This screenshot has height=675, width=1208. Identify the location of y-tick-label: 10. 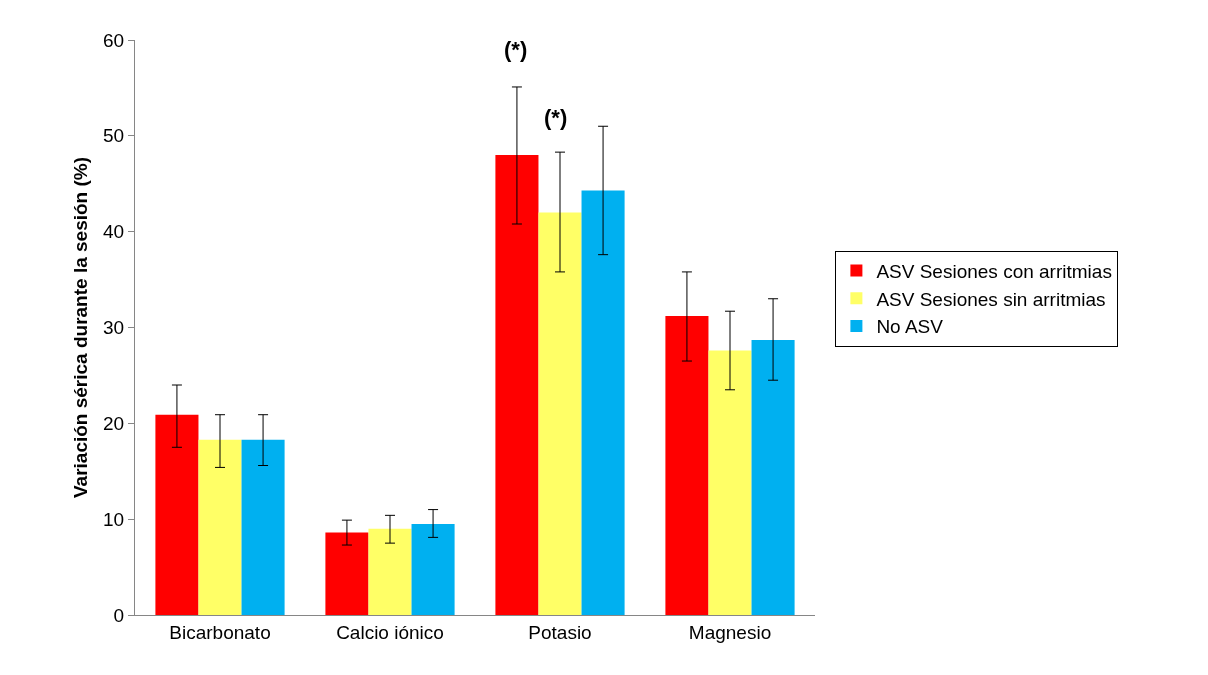
(114, 519).